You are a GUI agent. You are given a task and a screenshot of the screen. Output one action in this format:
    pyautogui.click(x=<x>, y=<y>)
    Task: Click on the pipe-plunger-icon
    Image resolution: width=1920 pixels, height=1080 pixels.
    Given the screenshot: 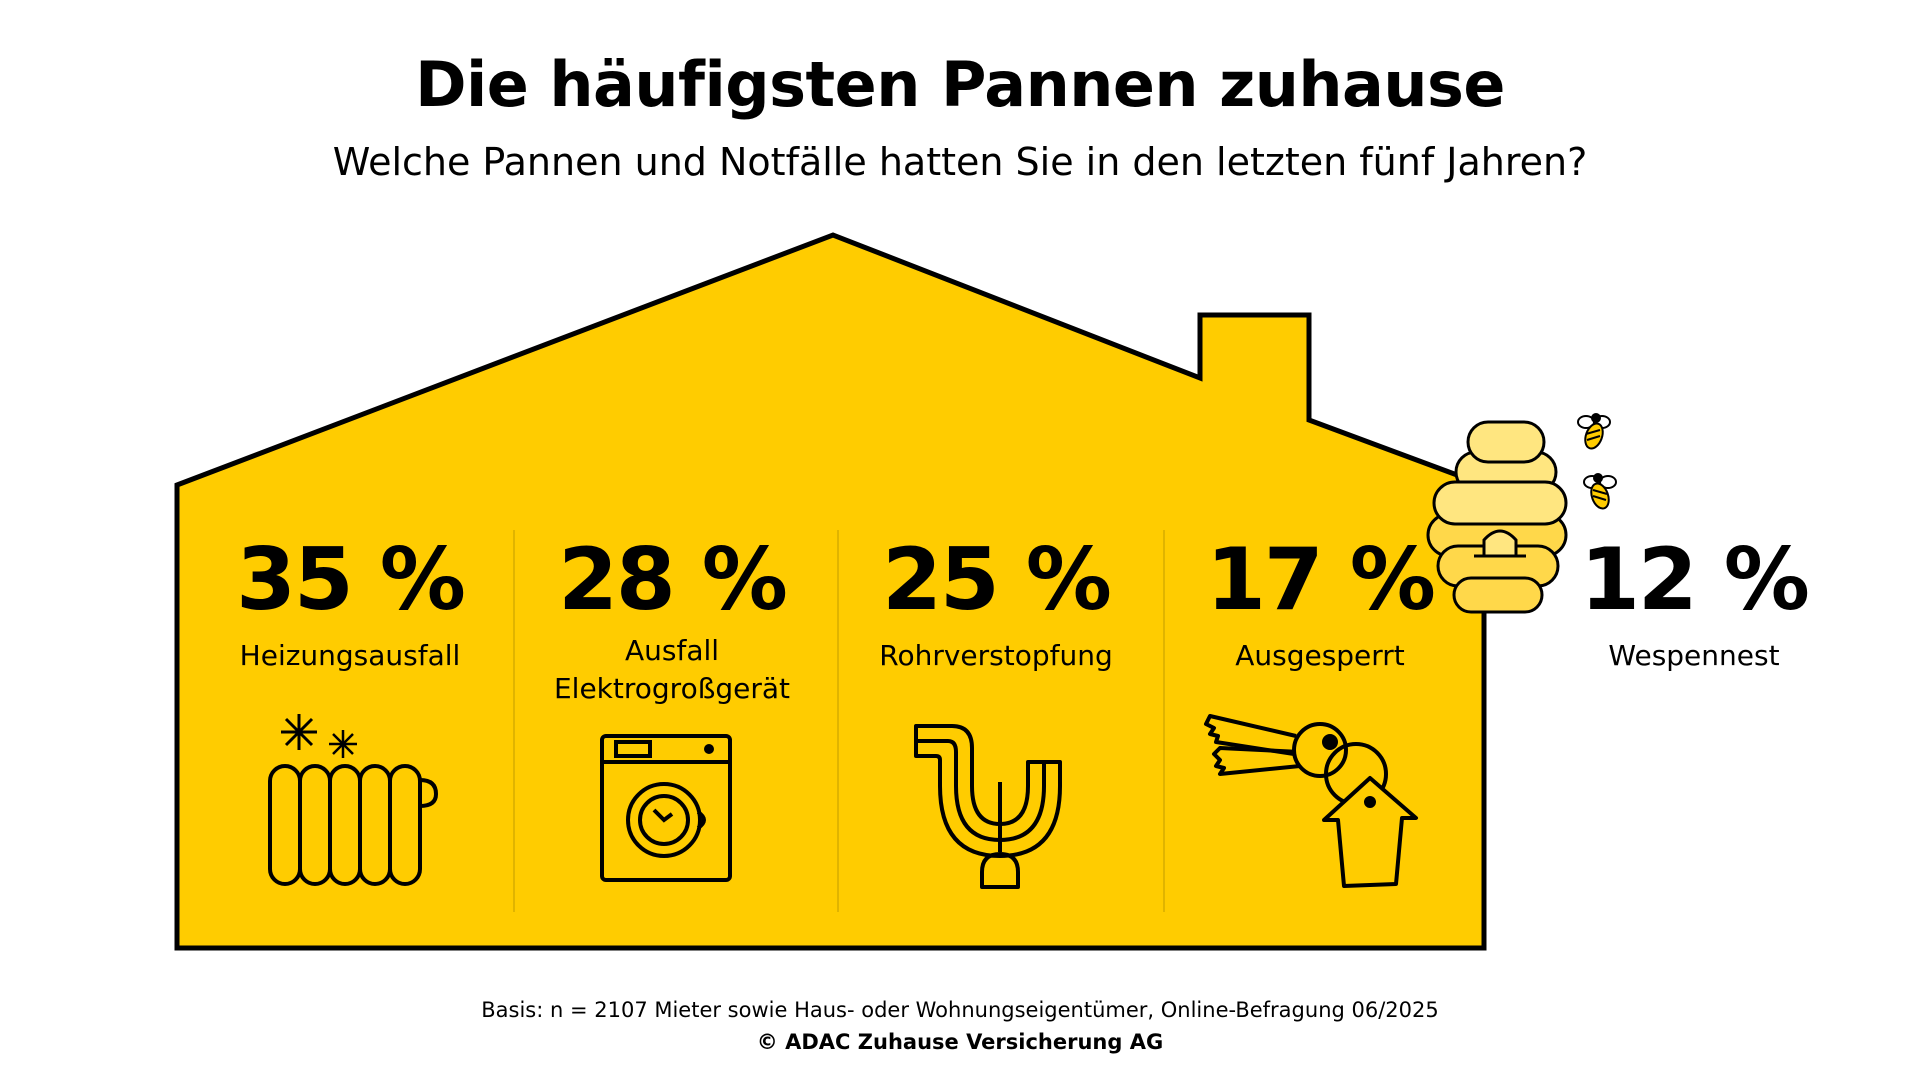 What is the action you would take?
    pyautogui.click(x=988, y=806)
    